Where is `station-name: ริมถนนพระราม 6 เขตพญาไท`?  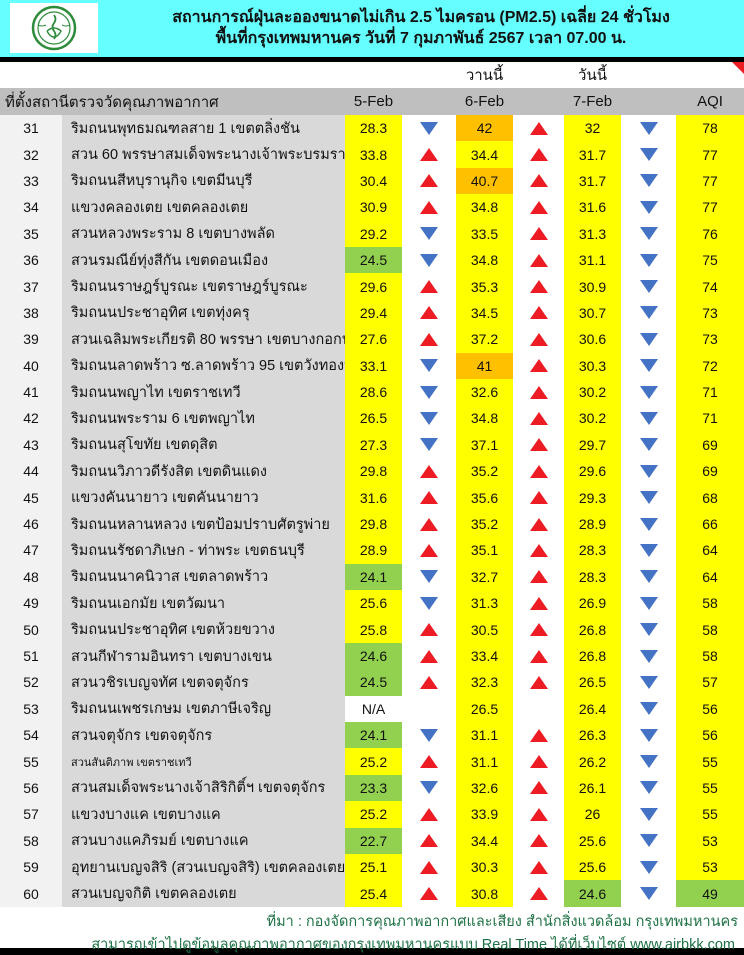 station-name: ริมถนนพระราม 6 เขตพญาไท is located at coordinates (203, 418).